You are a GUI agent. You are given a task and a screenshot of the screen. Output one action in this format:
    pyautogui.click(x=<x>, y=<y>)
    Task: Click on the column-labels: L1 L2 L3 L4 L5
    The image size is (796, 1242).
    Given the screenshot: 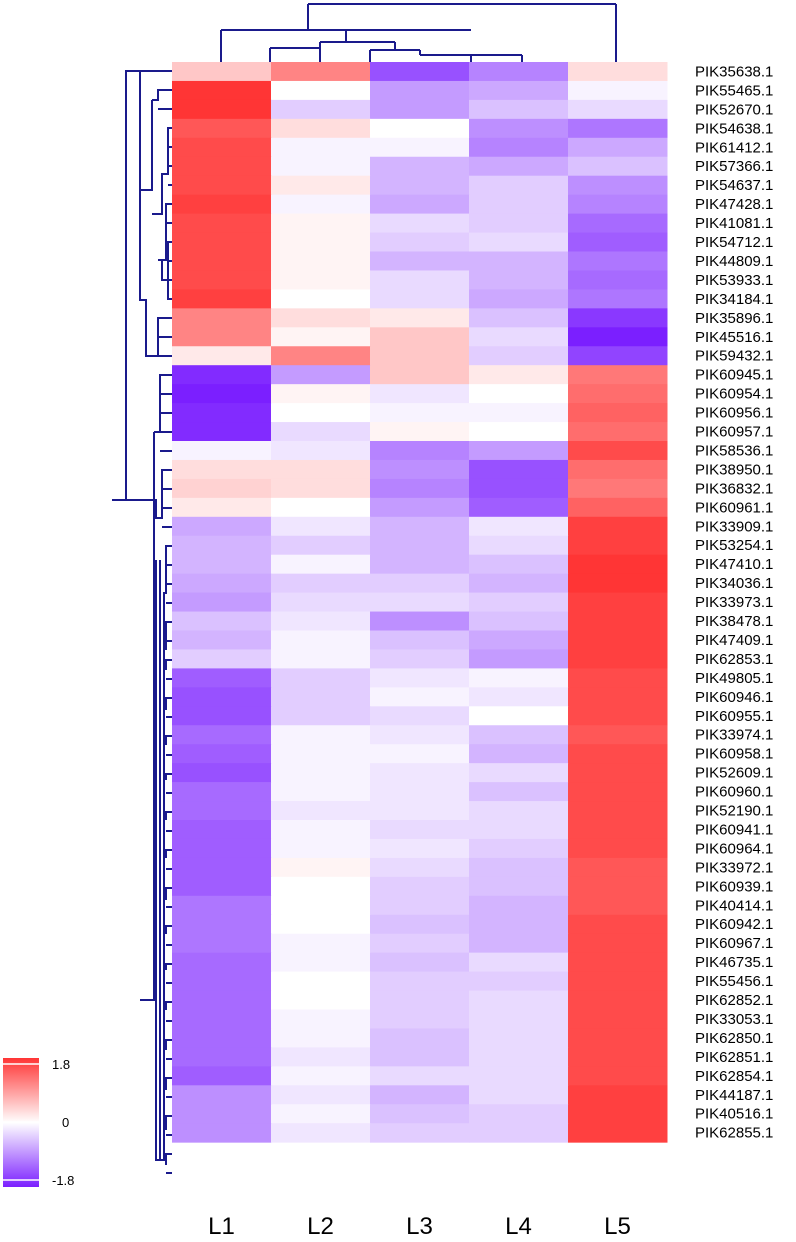 What is the action you would take?
    pyautogui.click(x=419, y=1226)
    